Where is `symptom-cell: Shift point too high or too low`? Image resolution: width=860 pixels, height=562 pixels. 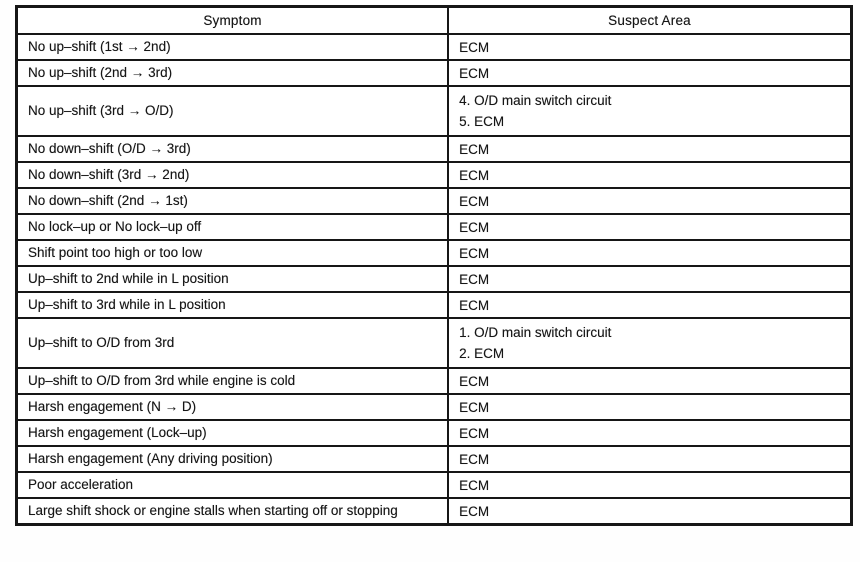
symptom-cell: Shift point too high or too low is located at coordinates (232, 253).